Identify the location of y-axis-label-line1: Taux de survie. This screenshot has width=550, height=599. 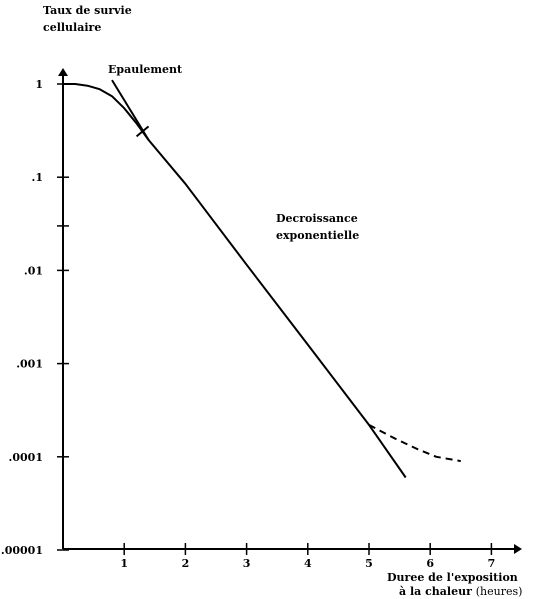
(87, 10).